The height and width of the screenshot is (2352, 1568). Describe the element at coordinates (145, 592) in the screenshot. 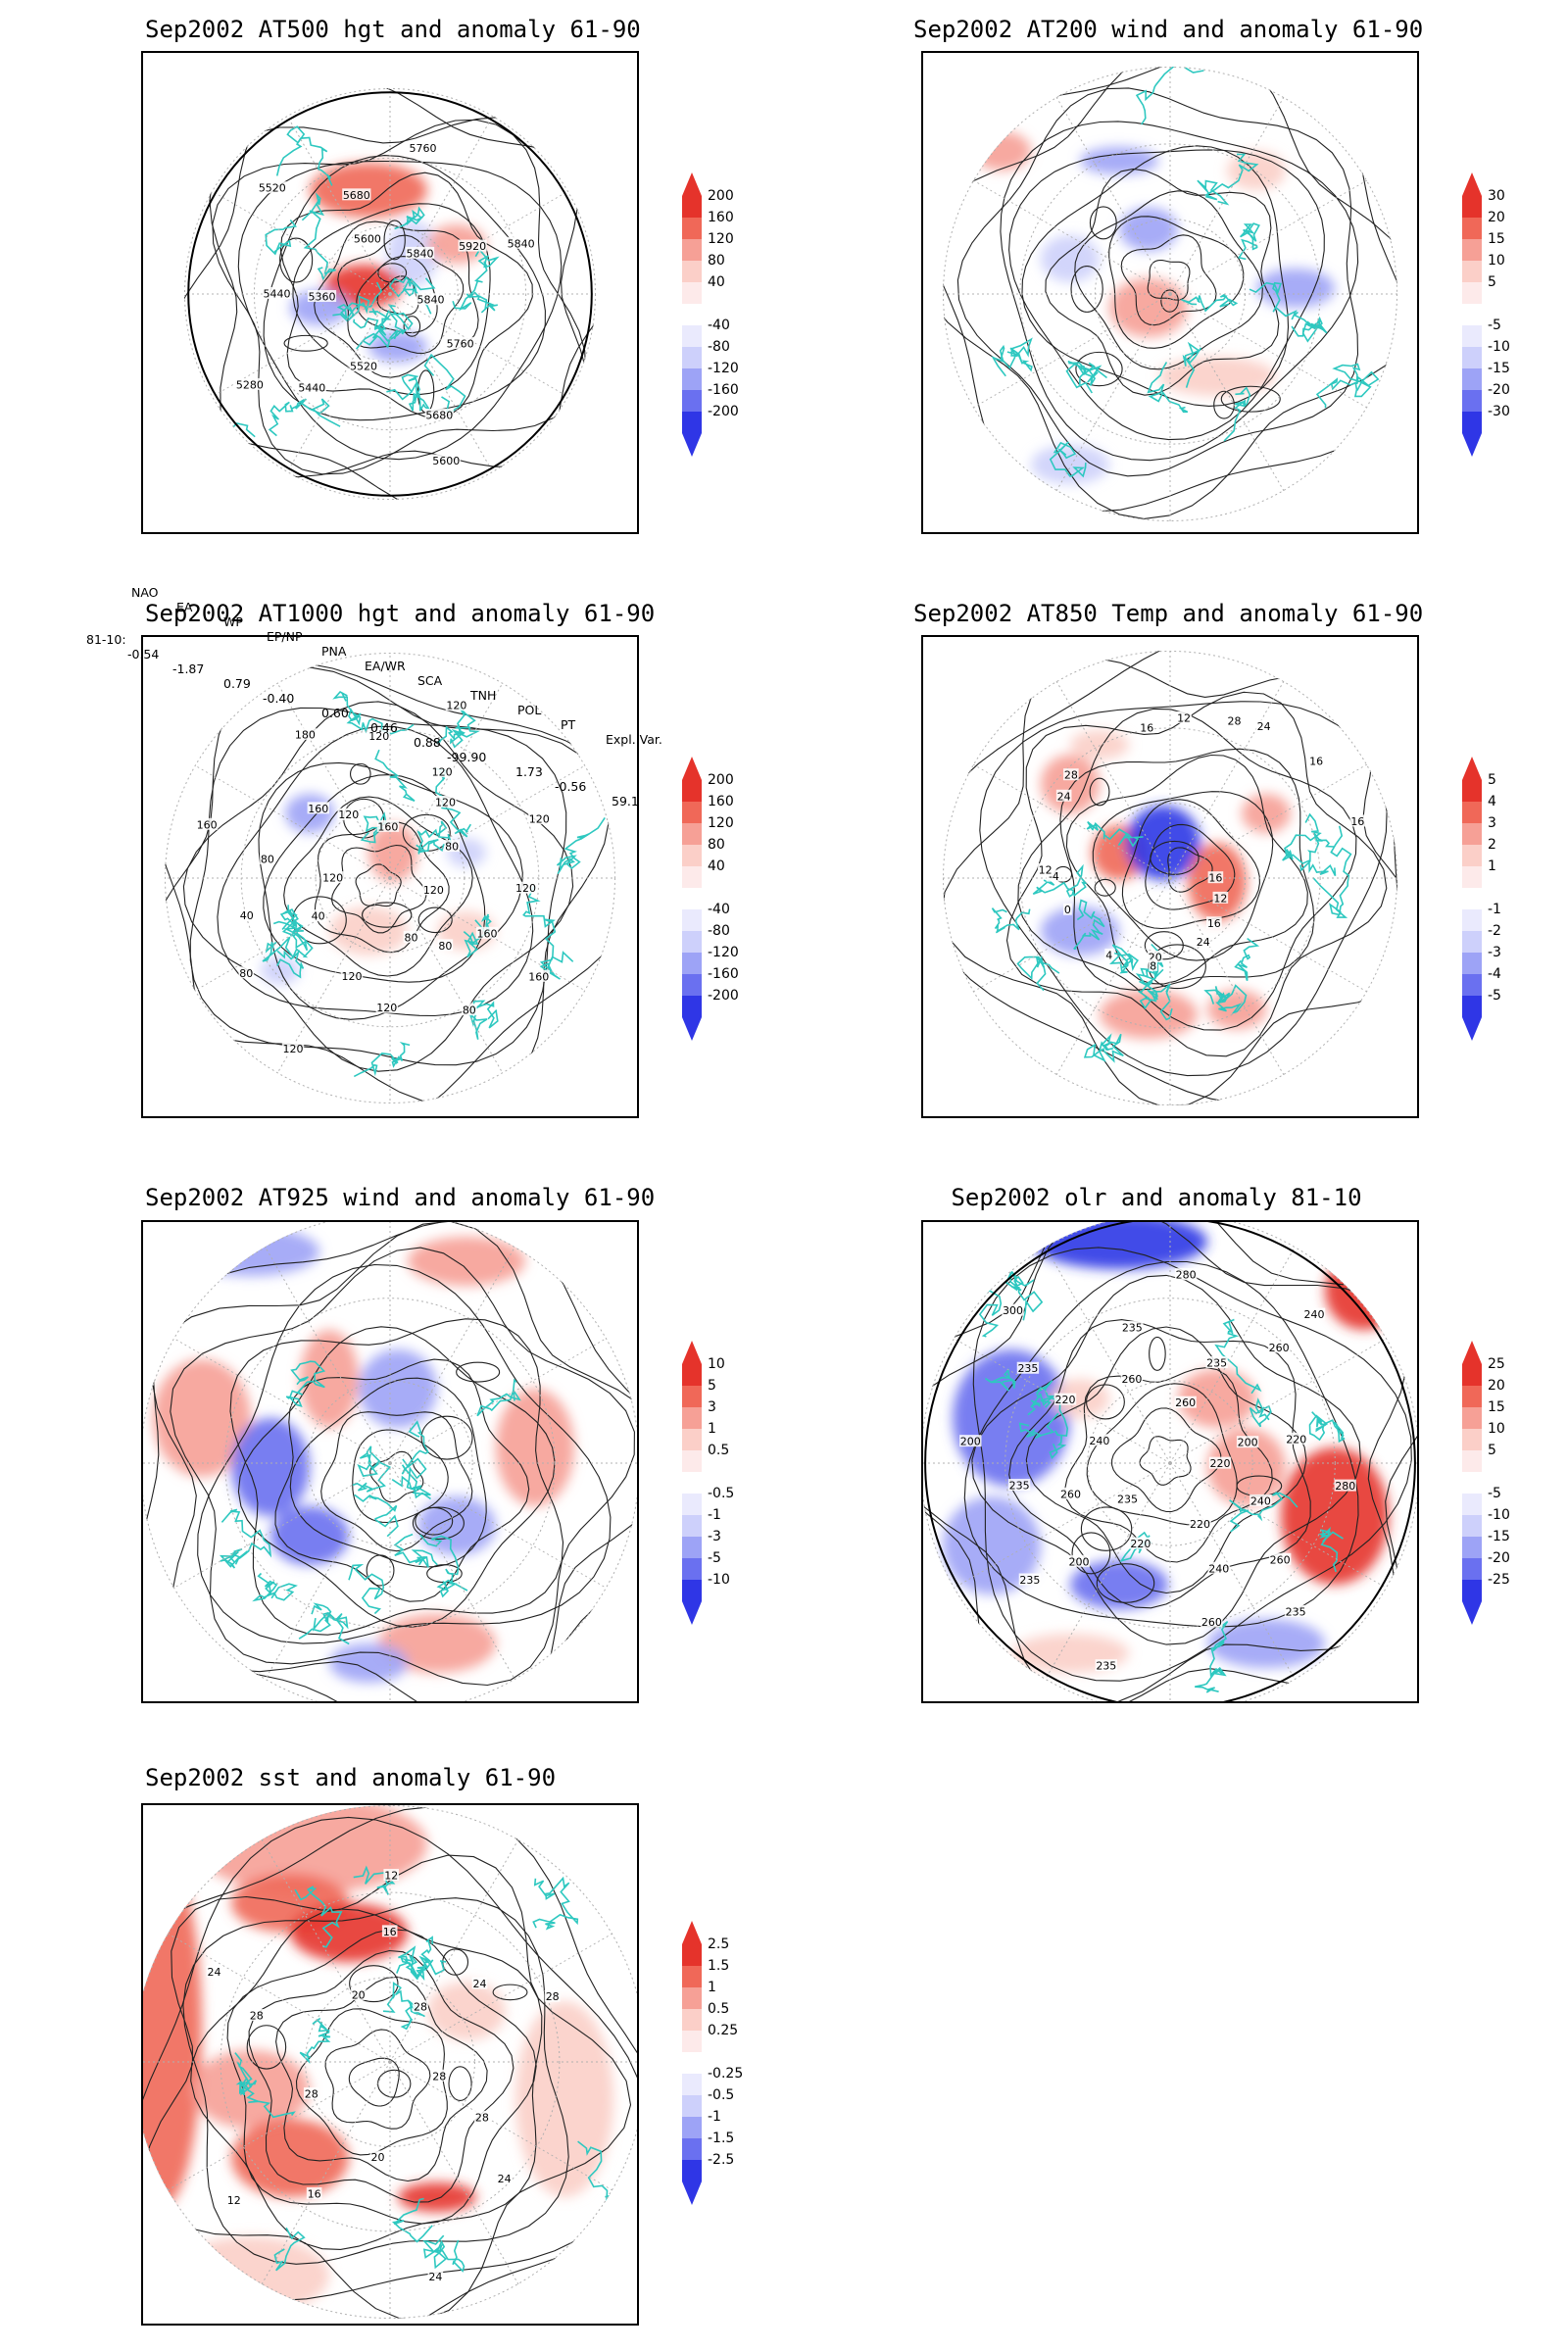

I see `tele-header-nao: NAO` at that location.